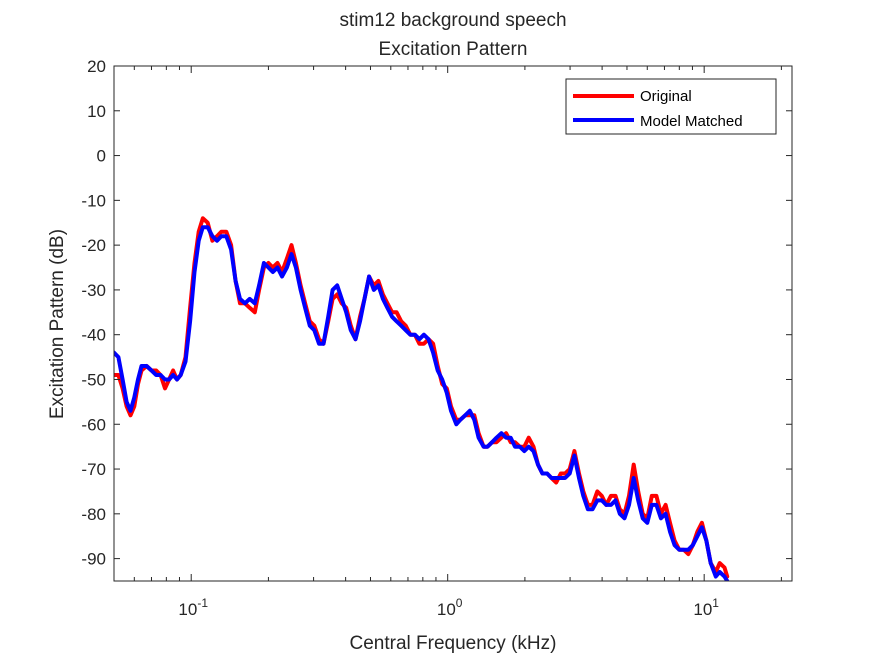 This screenshot has width=875, height=656. What do you see at coordinates (93, 469) in the screenshot?
I see `y-tick-label: -70` at bounding box center [93, 469].